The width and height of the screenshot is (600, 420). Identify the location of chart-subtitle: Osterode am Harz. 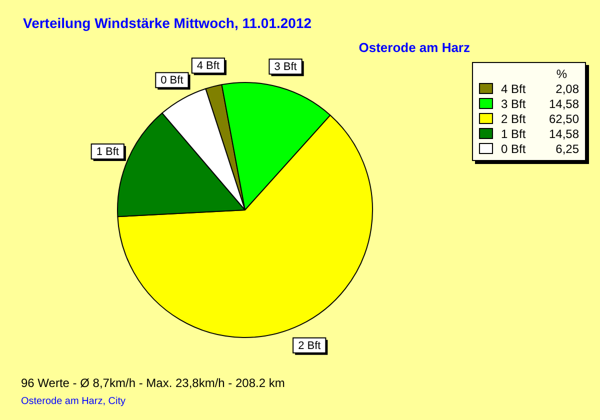
(414, 47).